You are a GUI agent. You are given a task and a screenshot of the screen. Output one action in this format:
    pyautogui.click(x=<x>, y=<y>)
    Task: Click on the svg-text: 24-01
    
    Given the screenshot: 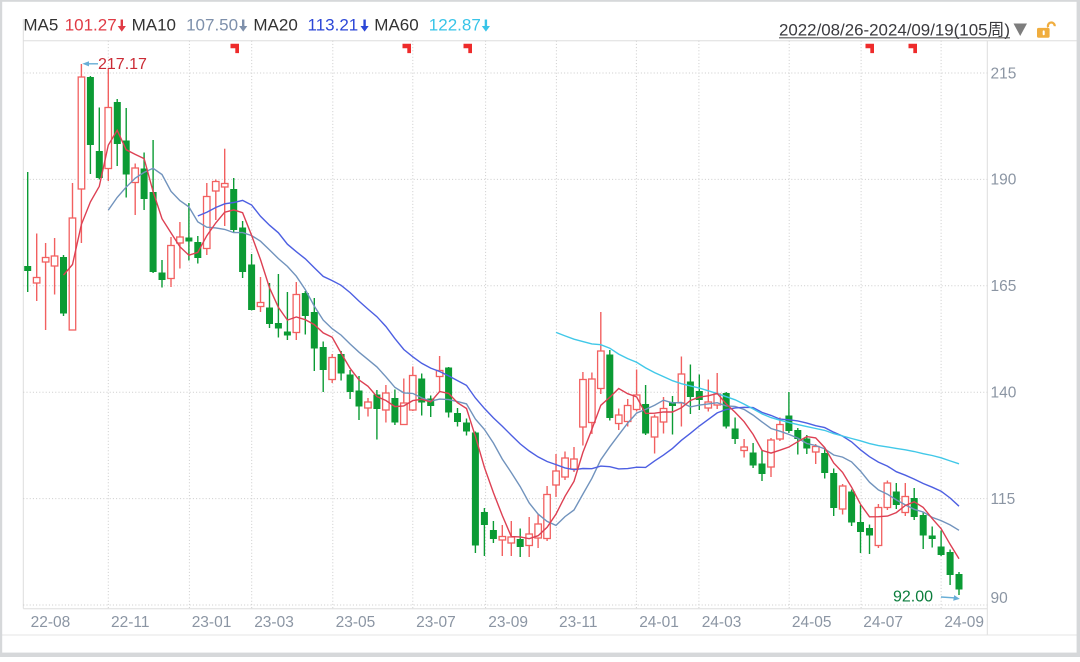 What is the action you would take?
    pyautogui.click(x=659, y=622)
    